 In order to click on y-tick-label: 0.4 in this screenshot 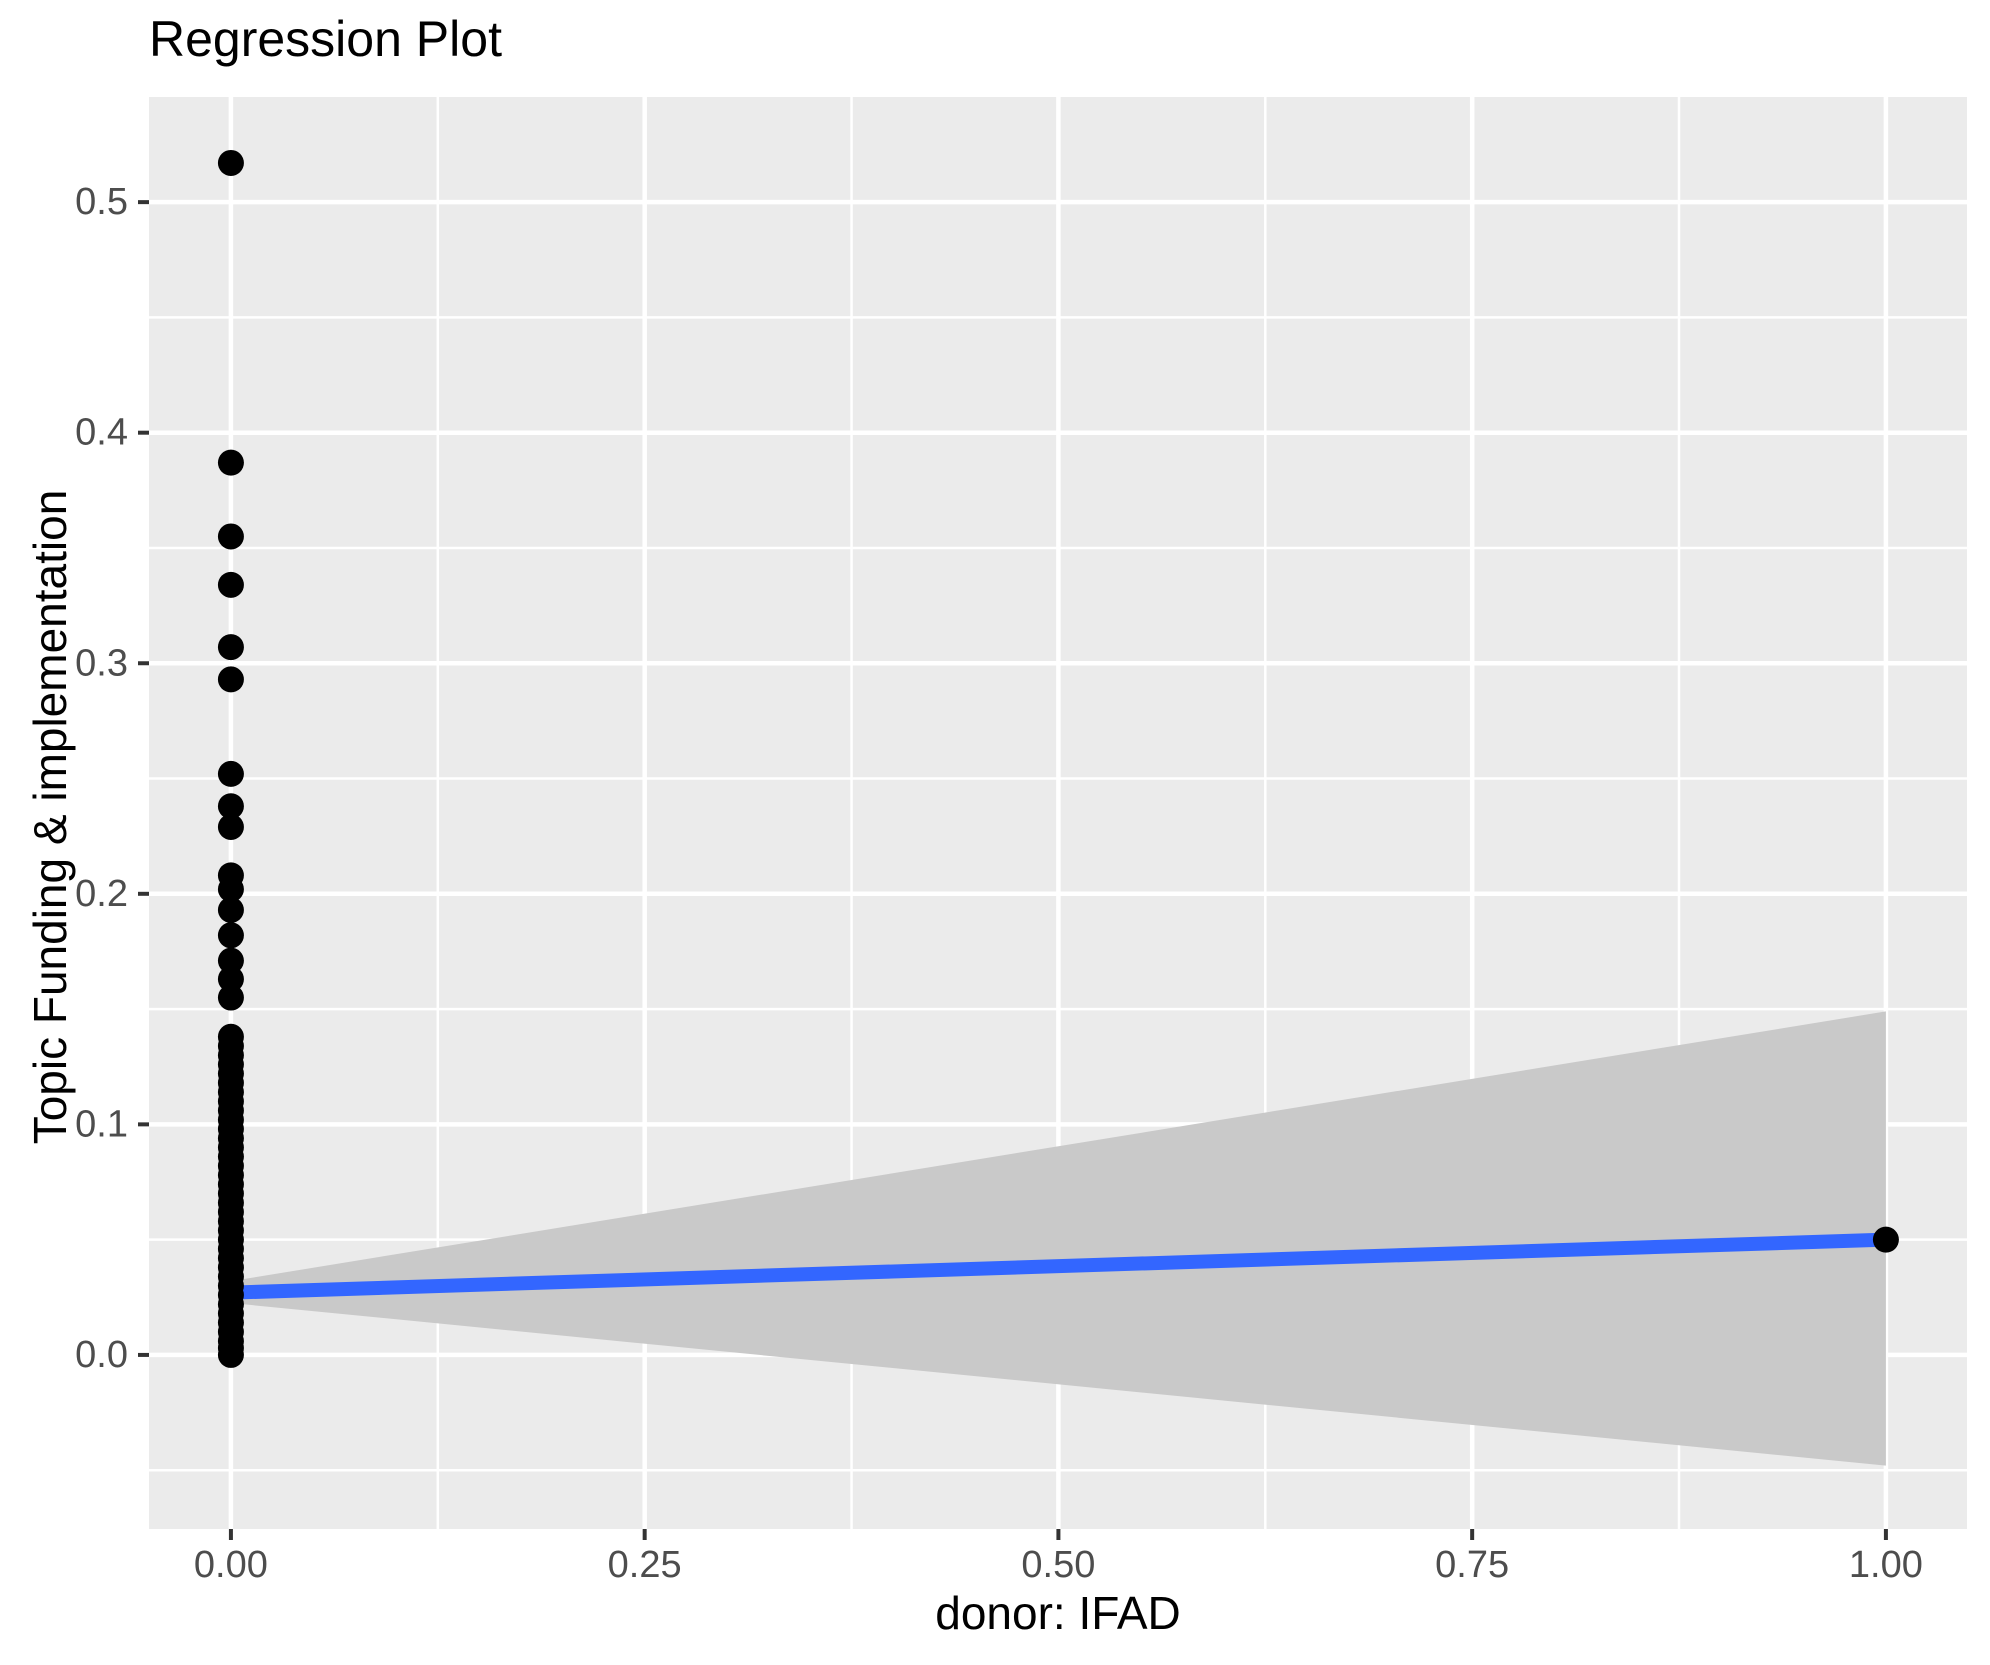, I will do `click(101, 433)`.